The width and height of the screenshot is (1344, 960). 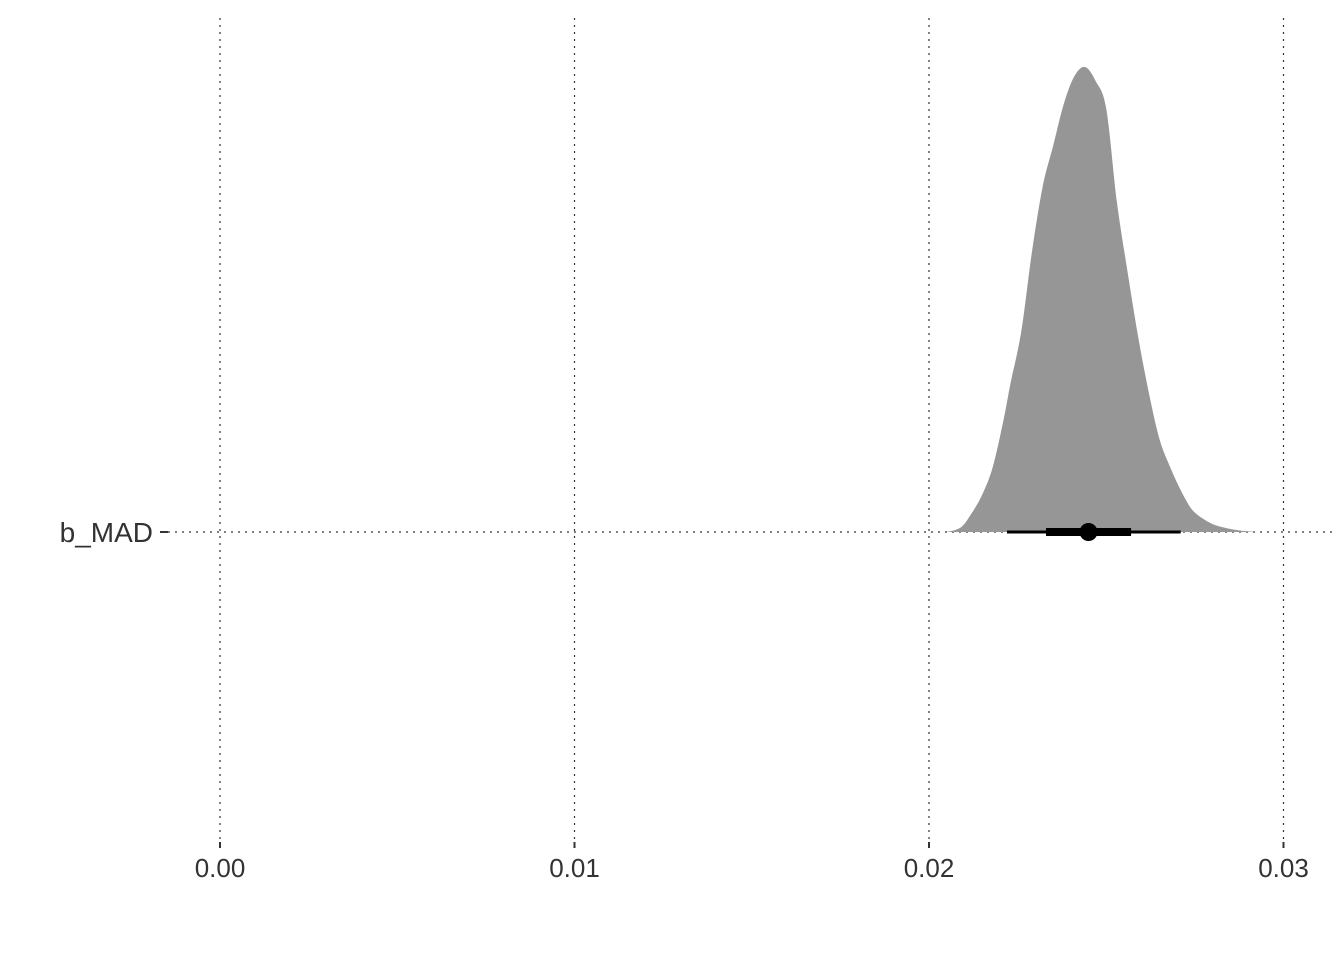 I want to click on y-axis: b_MAD, so click(x=114, y=532).